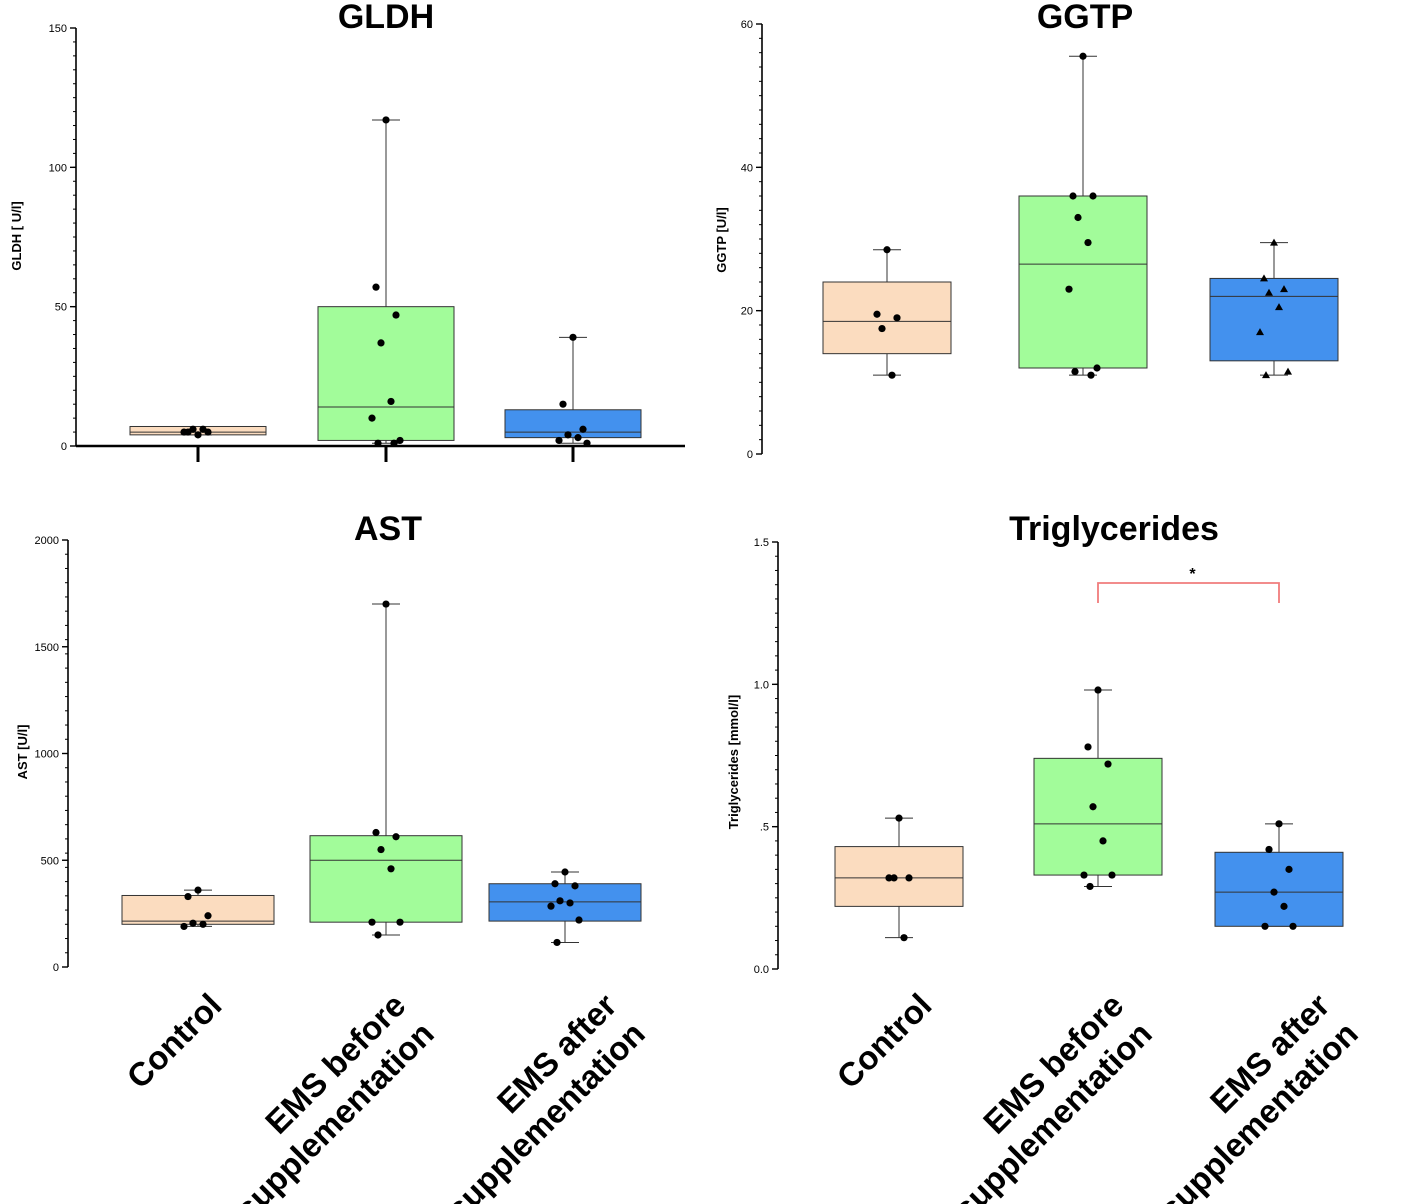 Image resolution: width=1417 pixels, height=1204 pixels. What do you see at coordinates (16, 235) in the screenshot?
I see `y-axis-label: GLDH [ U/l]` at bounding box center [16, 235].